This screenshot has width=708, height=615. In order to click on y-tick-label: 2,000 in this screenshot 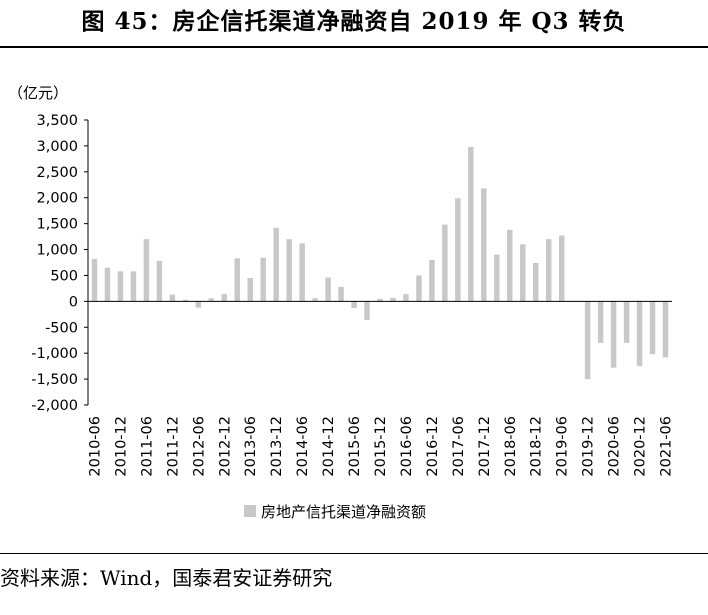, I will do `click(57, 199)`.